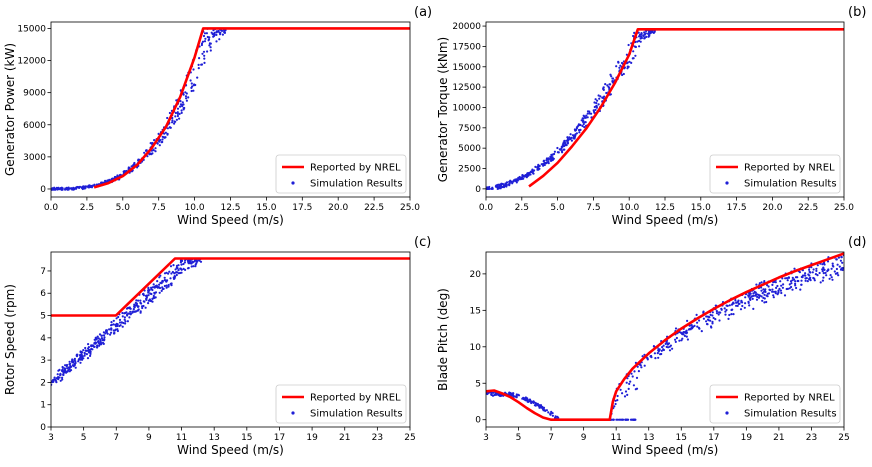 The height and width of the screenshot is (467, 872). I want to click on x-tick-label: 10.0, so click(629, 208).